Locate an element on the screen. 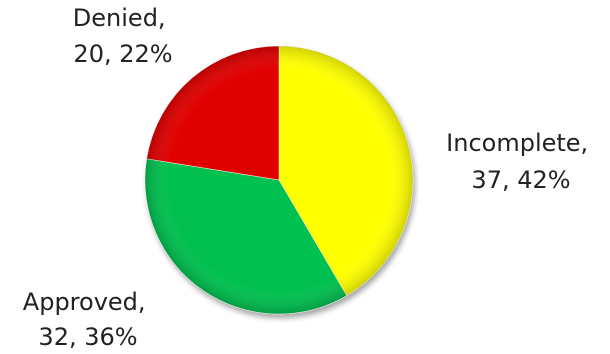 The width and height of the screenshot is (610, 354). label-incomplete: Incomplete, 37, 42% is located at coordinates (521, 161).